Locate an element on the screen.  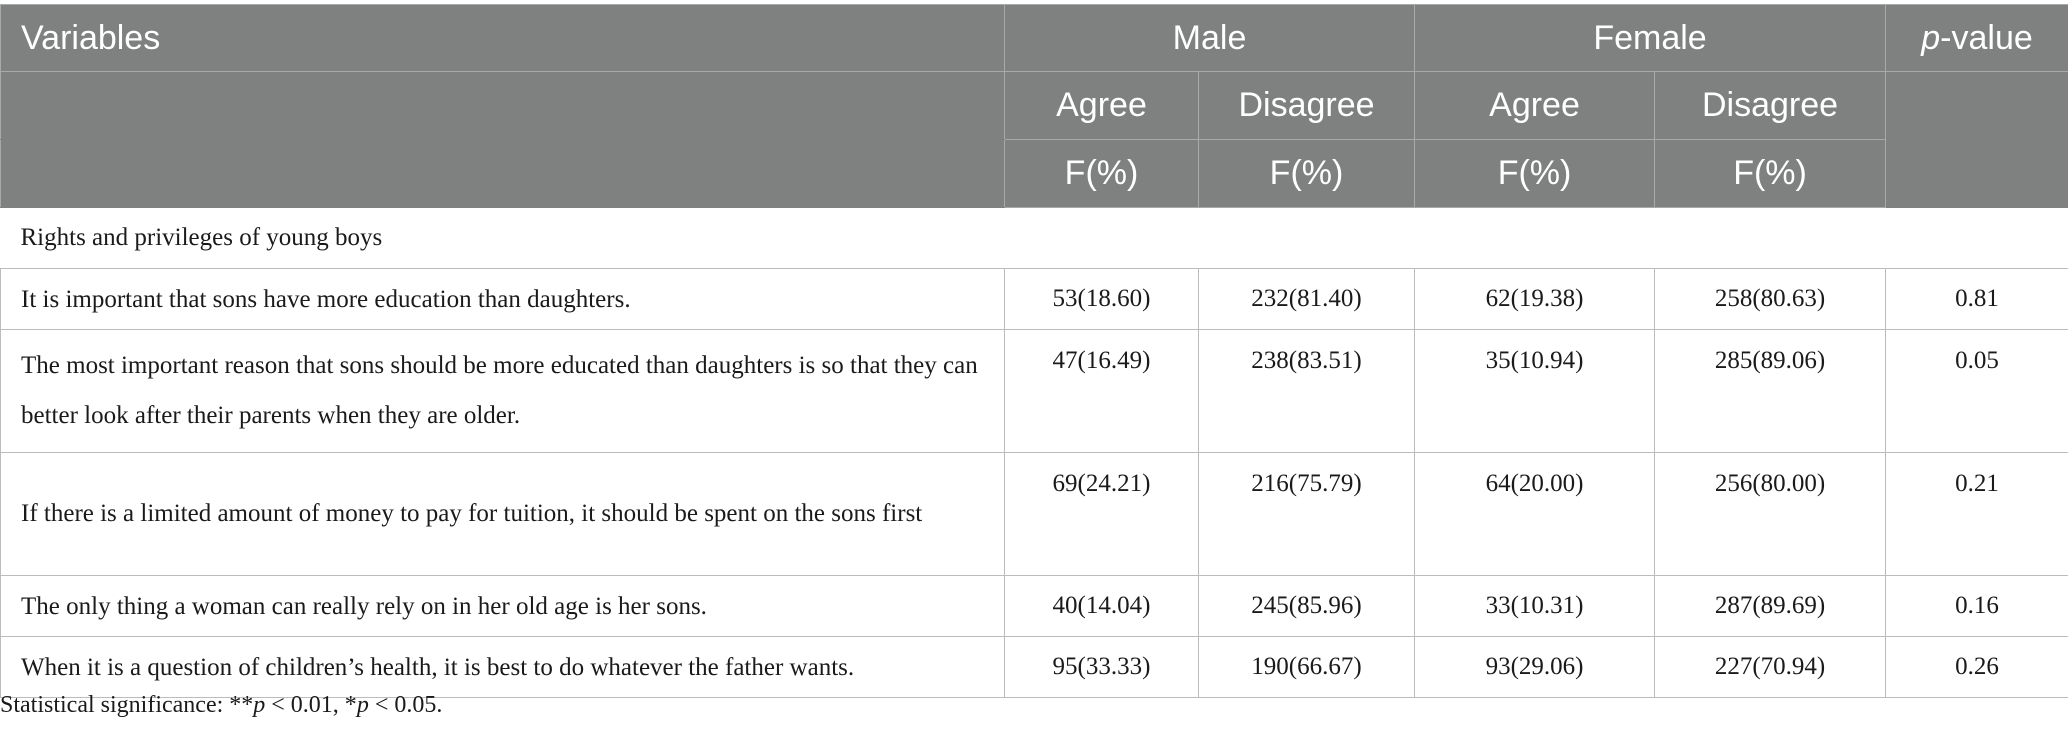
row-female-agree: 33(10.31) is located at coordinates (1535, 606).